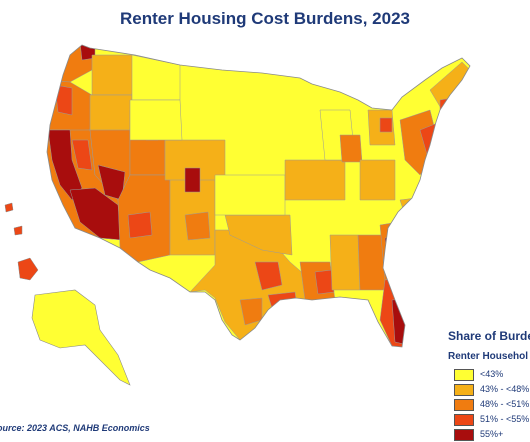 Image resolution: width=530 pixels, height=442 pixels. Describe the element at coordinates (489, 336) in the screenshot. I see `legend-title: Share of Burden` at that location.